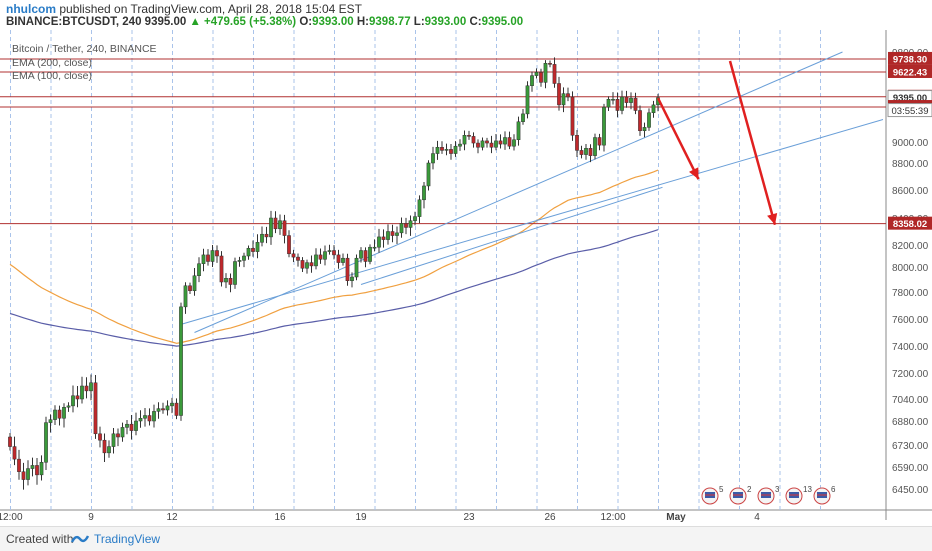 This screenshot has width=932, height=551. What do you see at coordinates (678, 138) in the screenshot?
I see `projection-arrow-short` at bounding box center [678, 138].